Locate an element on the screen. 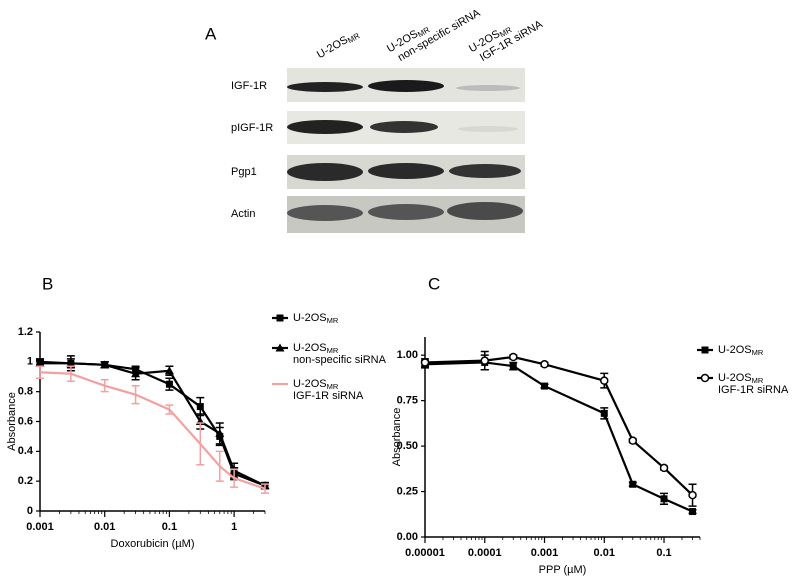 Image resolution: width=795 pixels, height=579 pixels. x-tick-label: 1 is located at coordinates (234, 527).